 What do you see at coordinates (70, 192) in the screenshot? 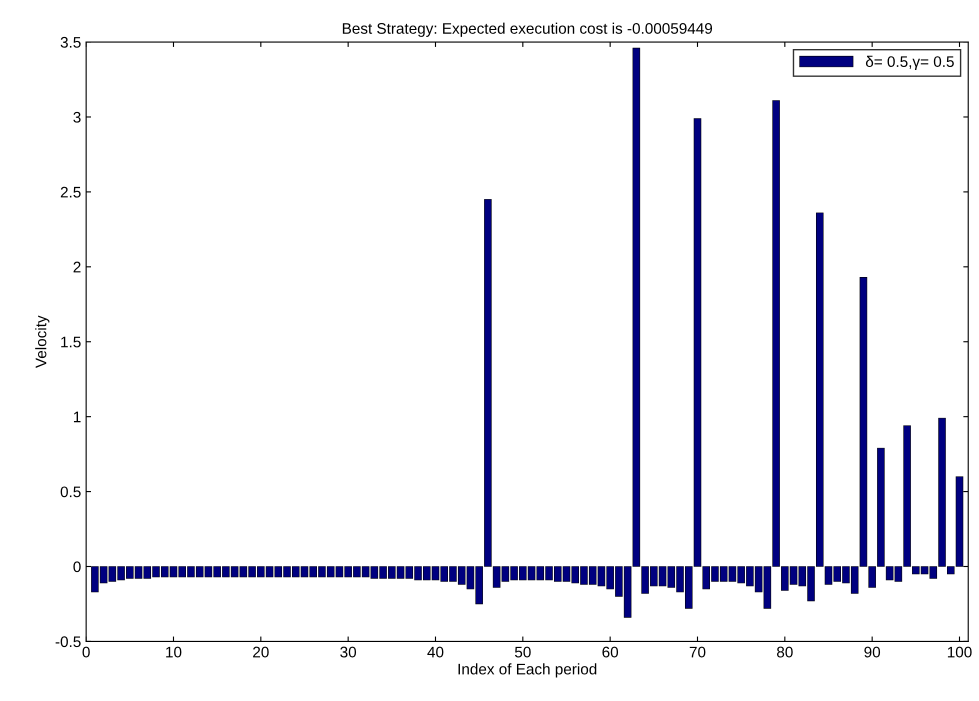
I see `y-tick-label: 2.5` at bounding box center [70, 192].